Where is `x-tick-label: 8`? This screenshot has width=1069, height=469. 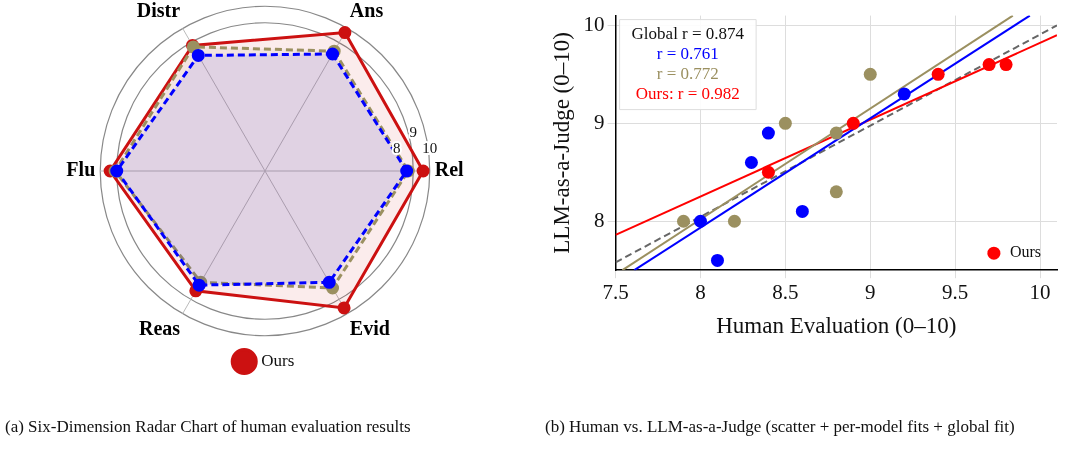
x-tick-label: 8 is located at coordinates (700, 292).